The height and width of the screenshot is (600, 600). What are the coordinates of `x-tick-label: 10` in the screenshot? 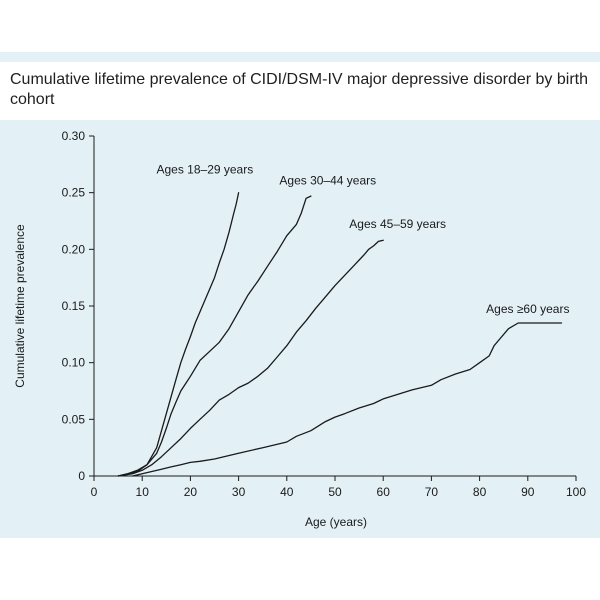 It's located at (143, 492).